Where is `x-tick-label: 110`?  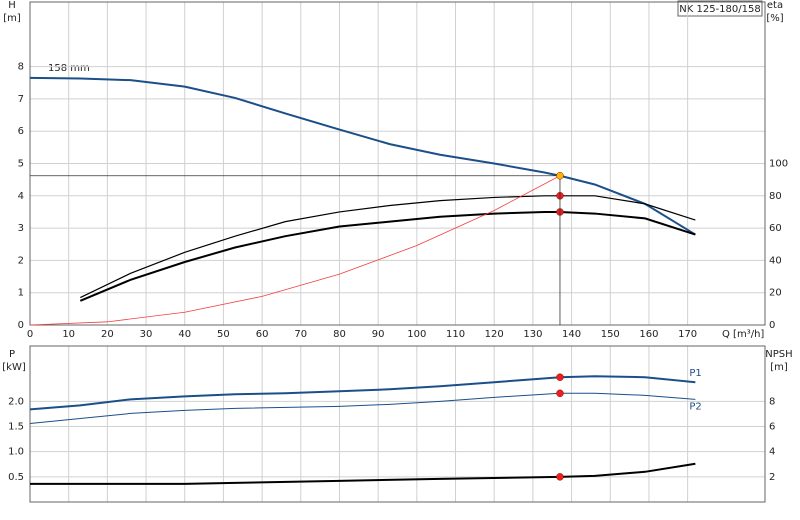 x-tick-label: 110 is located at coordinates (455, 334).